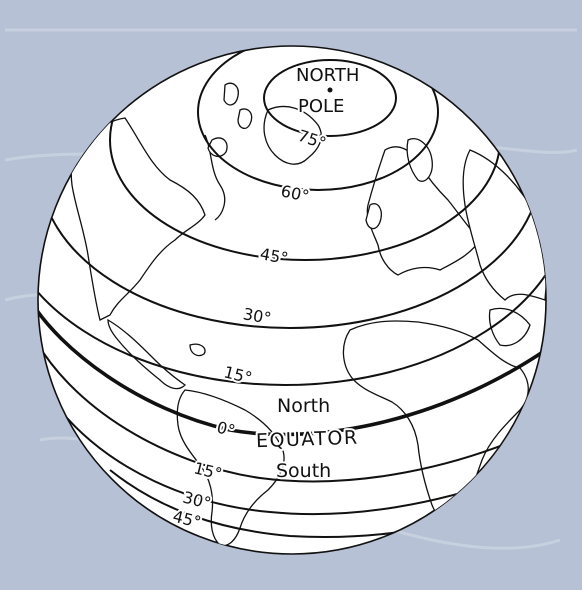 The height and width of the screenshot is (590, 582). I want to click on latitude-30-south-line, so click(295, 462).